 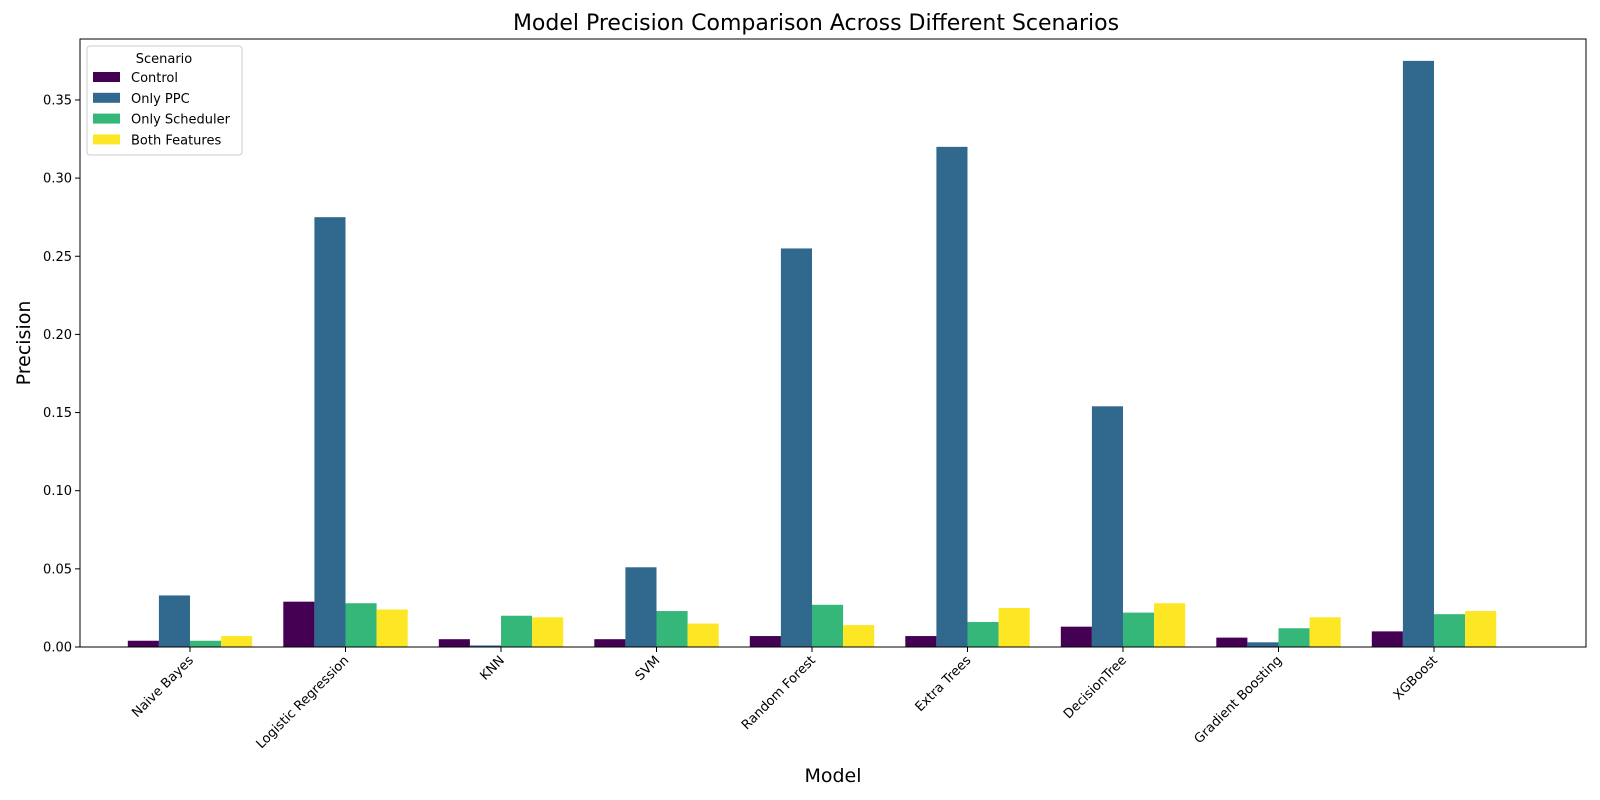 I want to click on x-tick-label: DecisionTree, so click(x=1095, y=687).